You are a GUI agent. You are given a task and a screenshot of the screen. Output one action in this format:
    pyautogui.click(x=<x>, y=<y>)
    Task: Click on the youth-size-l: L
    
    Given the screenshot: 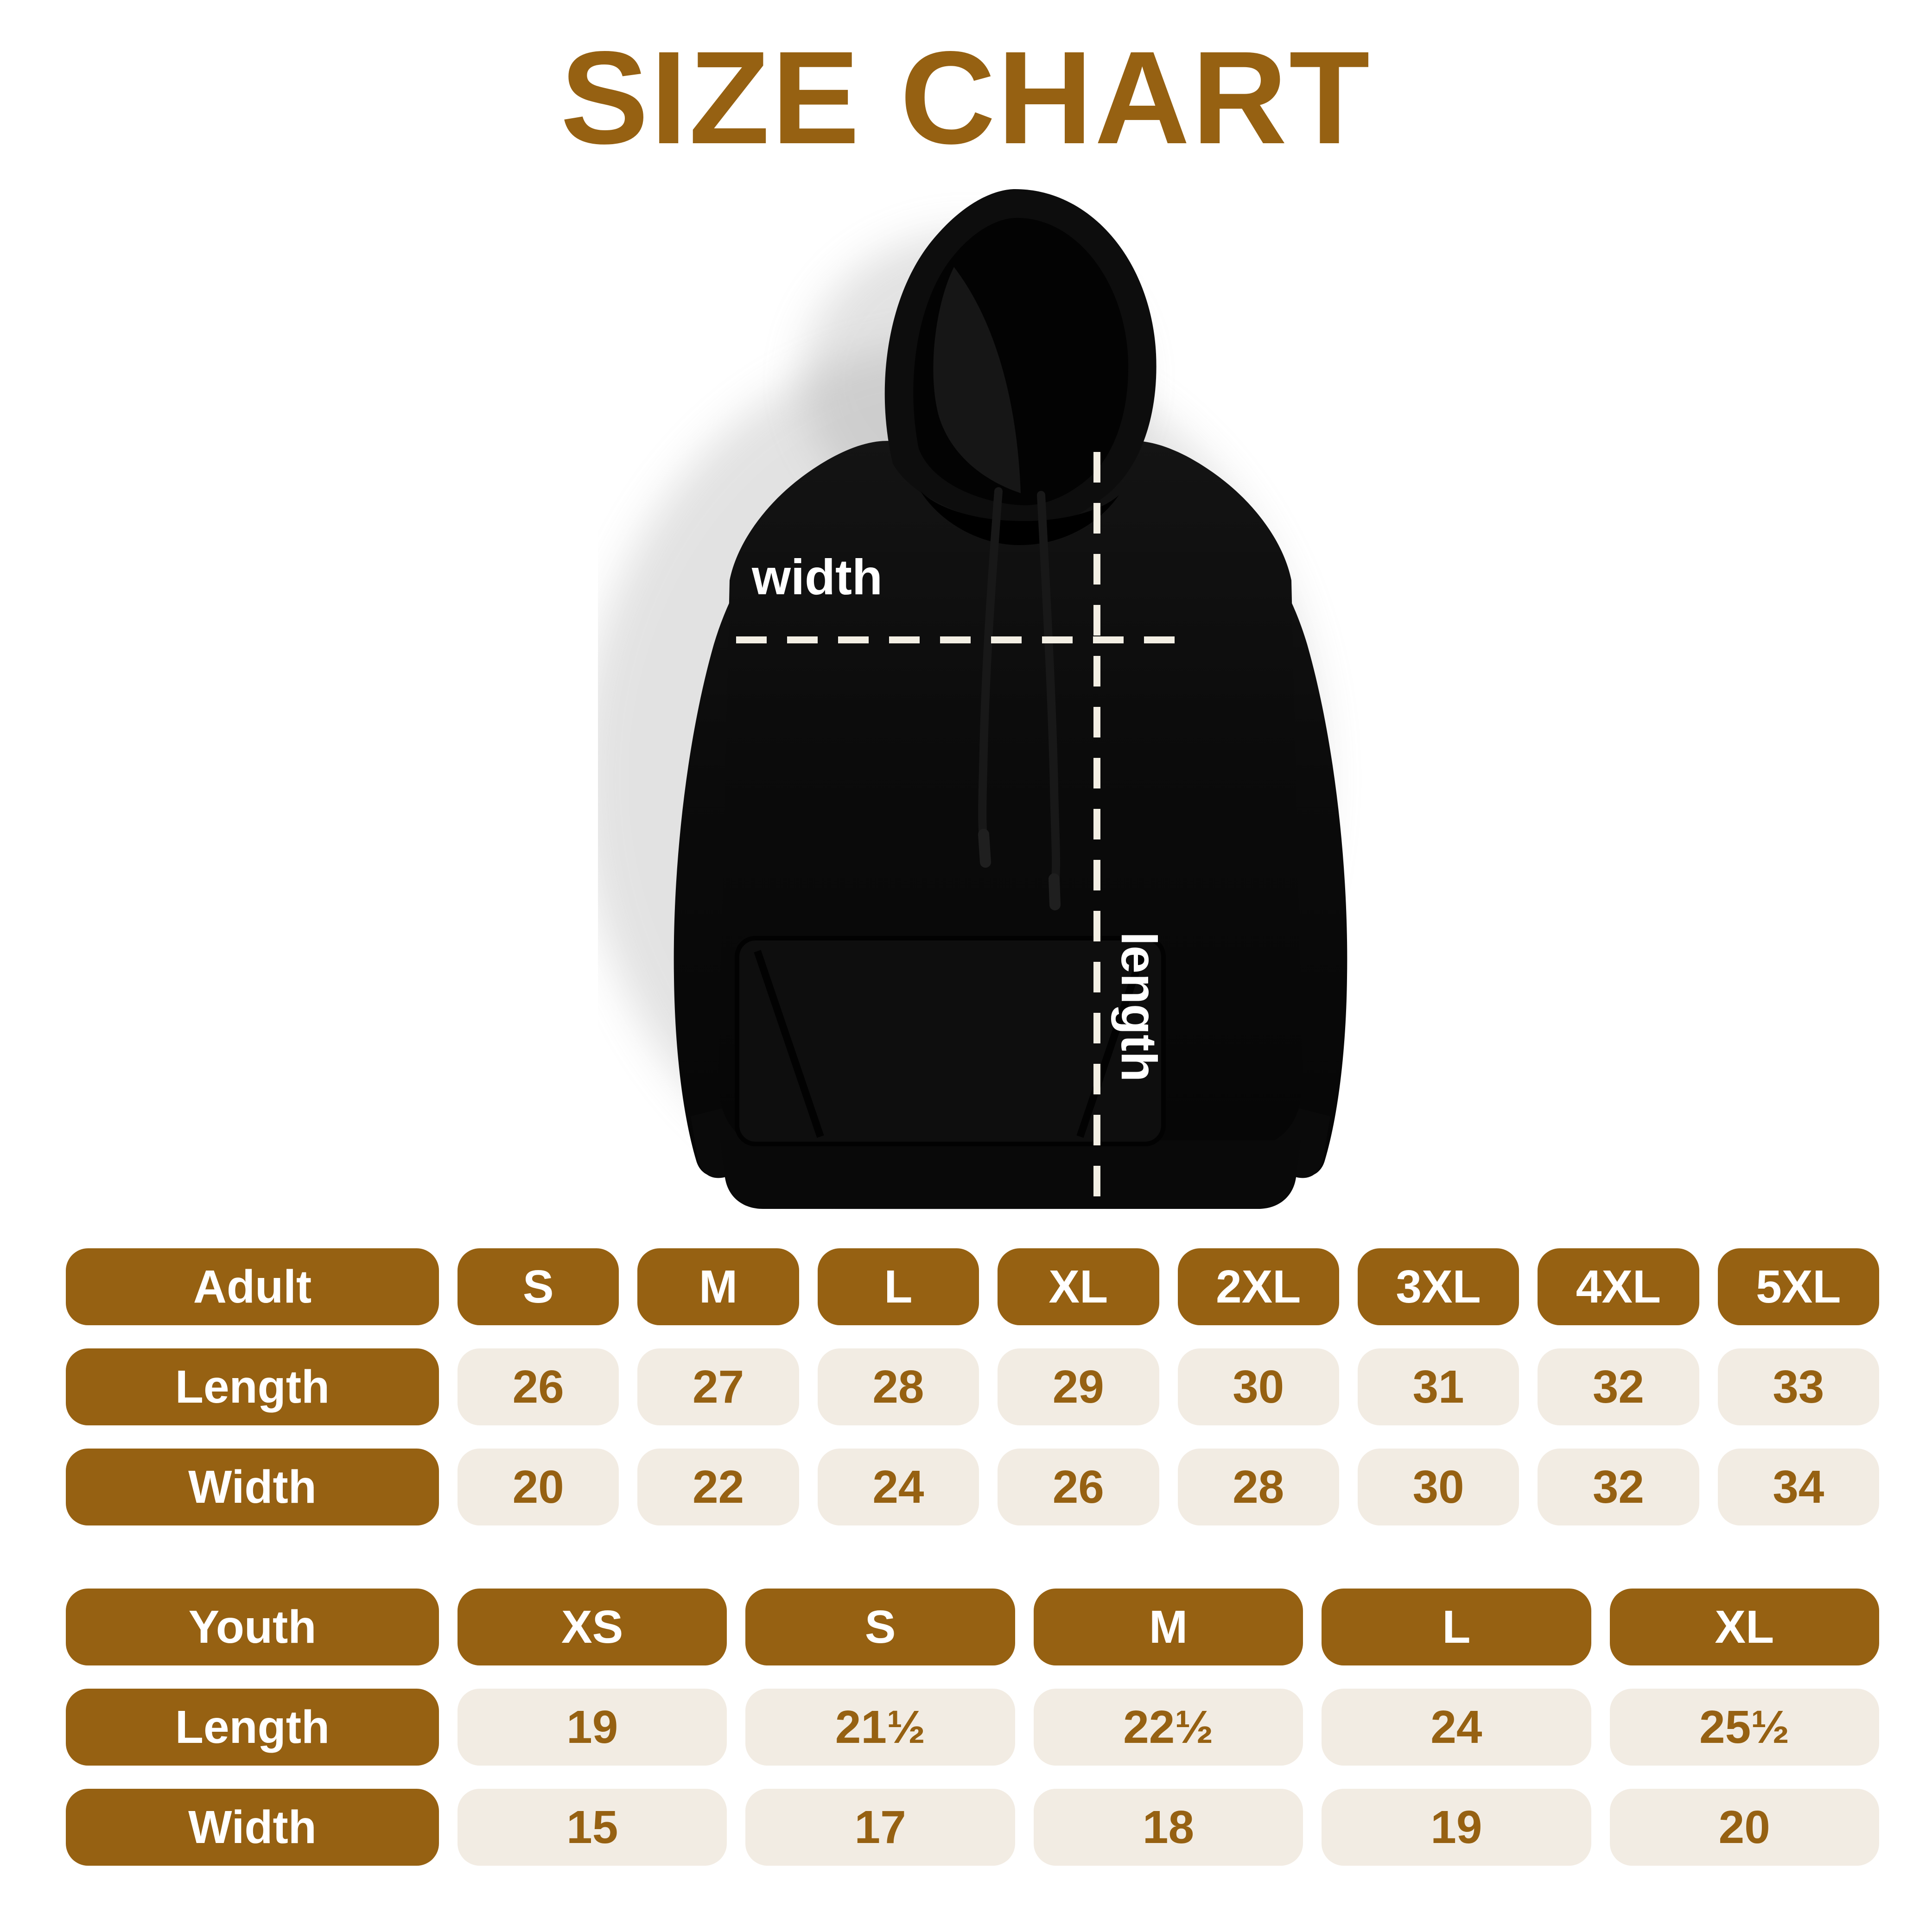 What is the action you would take?
    pyautogui.click(x=1456, y=1627)
    